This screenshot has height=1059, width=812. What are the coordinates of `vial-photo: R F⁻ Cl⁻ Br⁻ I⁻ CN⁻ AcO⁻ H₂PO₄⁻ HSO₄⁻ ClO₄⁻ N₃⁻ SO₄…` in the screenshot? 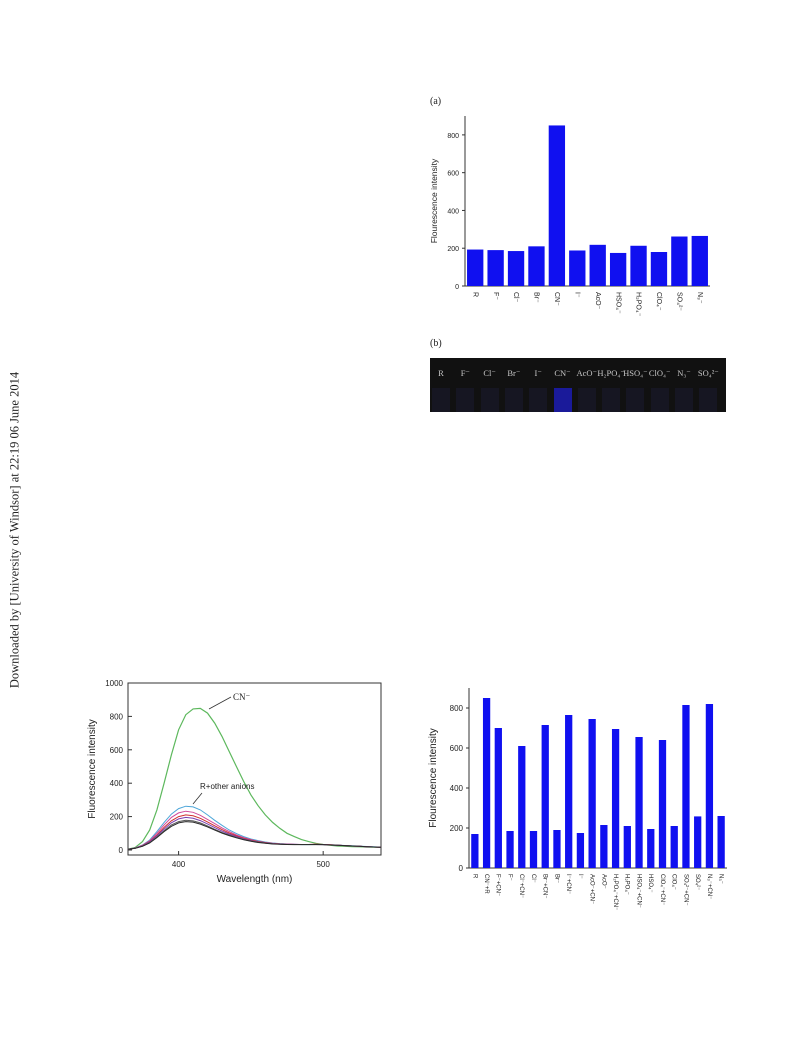 It's located at (578, 385).